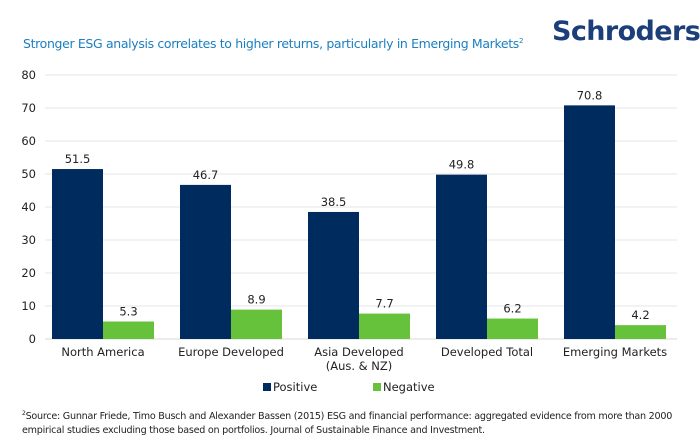 This screenshot has width=700, height=447. Describe the element at coordinates (28, 306) in the screenshot. I see `y-tick-label: 10` at that location.